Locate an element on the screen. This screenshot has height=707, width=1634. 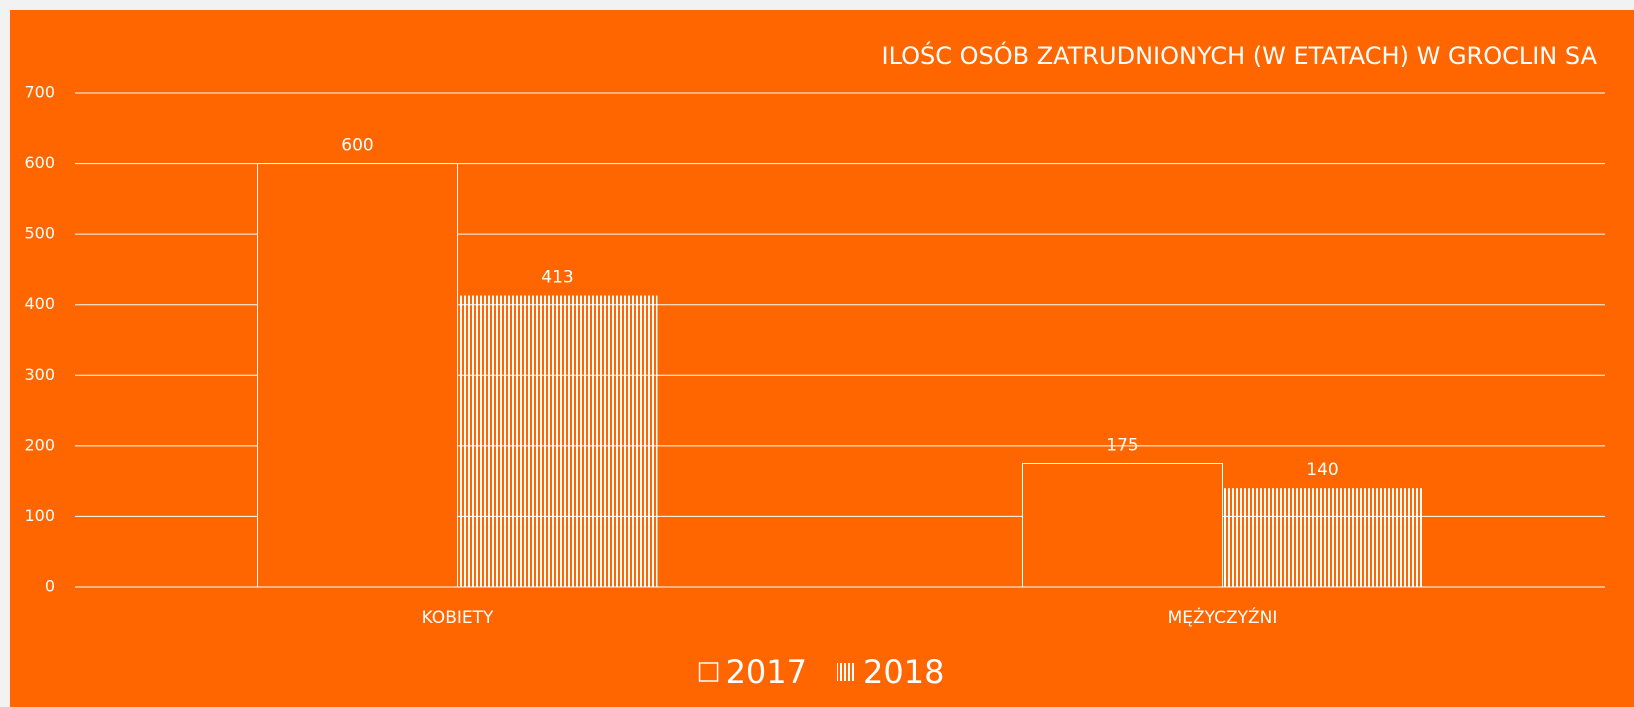
y-tick-label: 200 is located at coordinates (39, 444).